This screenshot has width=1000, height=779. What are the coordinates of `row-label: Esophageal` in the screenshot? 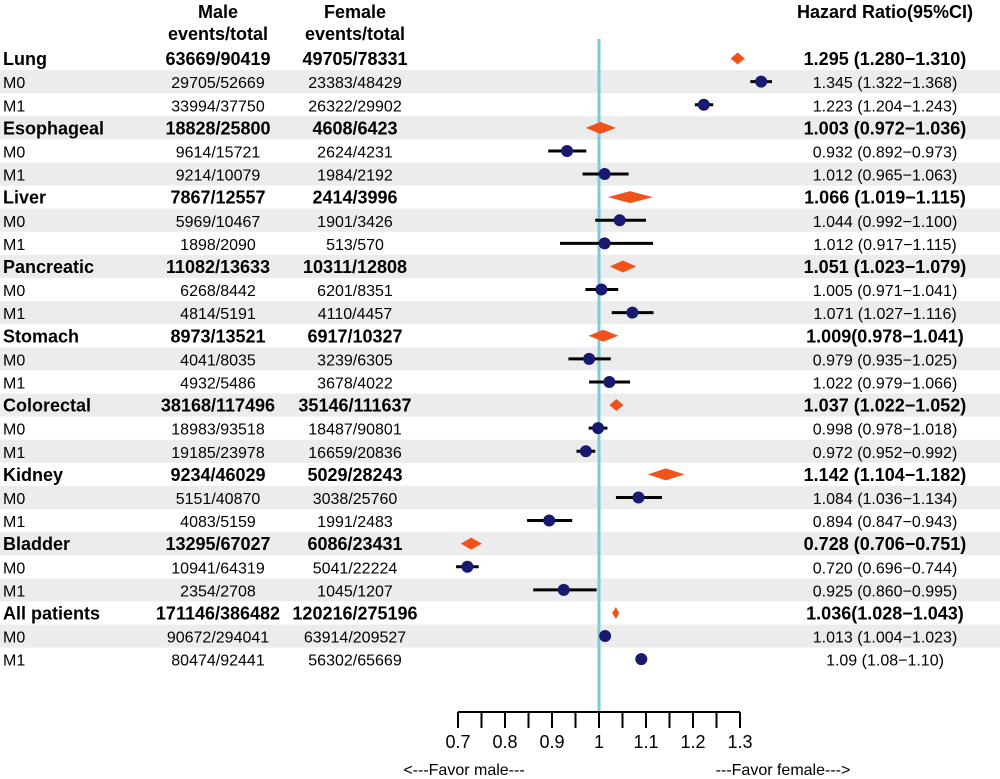 It's located at (53, 128).